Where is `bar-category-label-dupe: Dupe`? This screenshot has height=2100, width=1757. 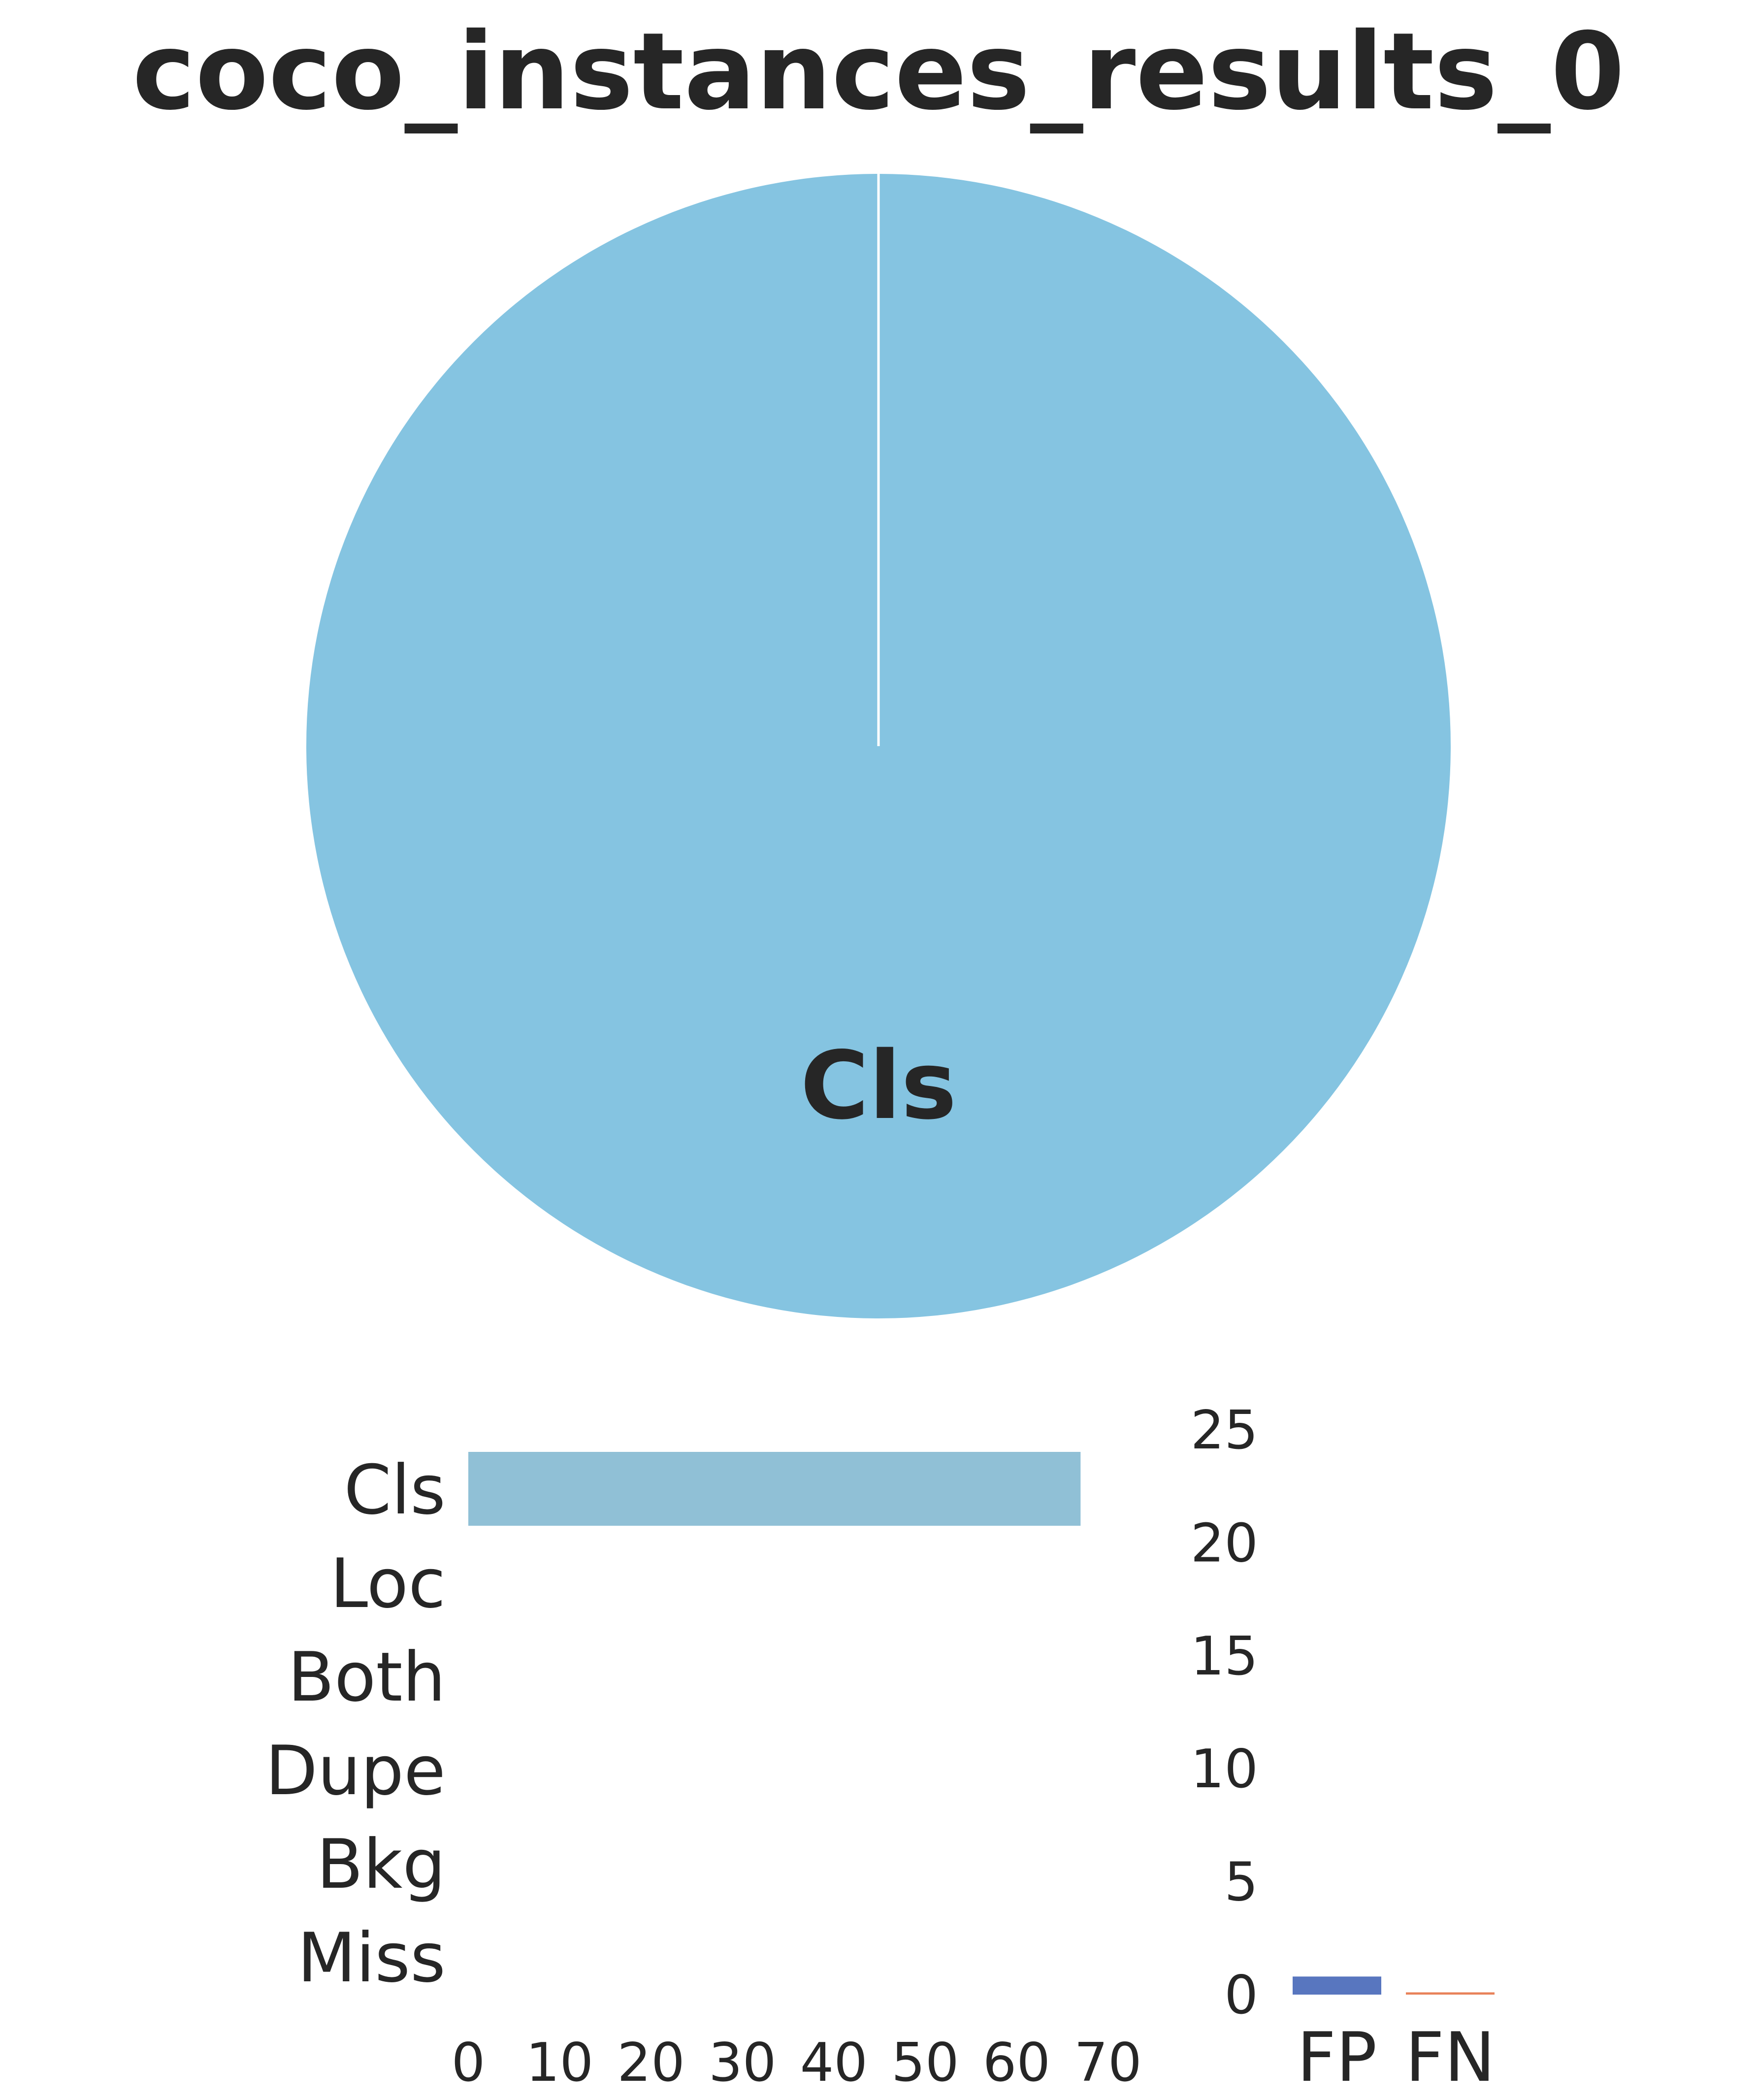
bar-category-label-dupe: Dupe is located at coordinates (355, 1770).